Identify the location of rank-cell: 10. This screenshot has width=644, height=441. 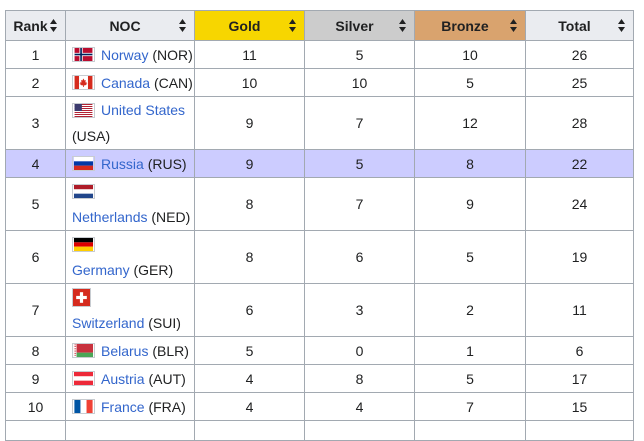
(35, 406).